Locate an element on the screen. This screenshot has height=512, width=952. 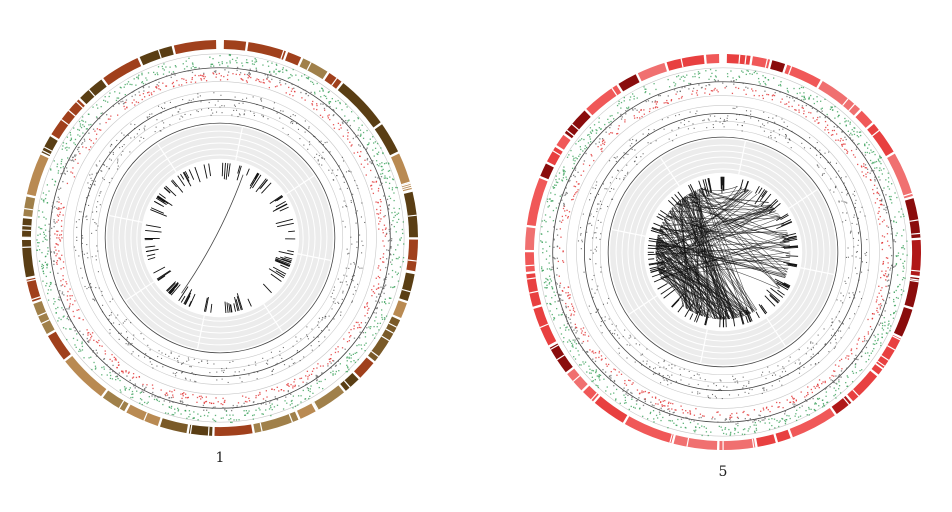
sv-tick-track is located at coordinates (220, 238).